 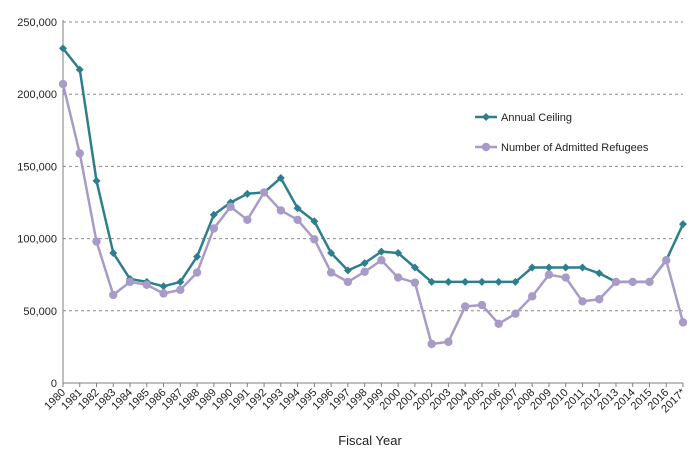 What do you see at coordinates (37, 23) in the screenshot?
I see `y-tick-label: 250,000` at bounding box center [37, 23].